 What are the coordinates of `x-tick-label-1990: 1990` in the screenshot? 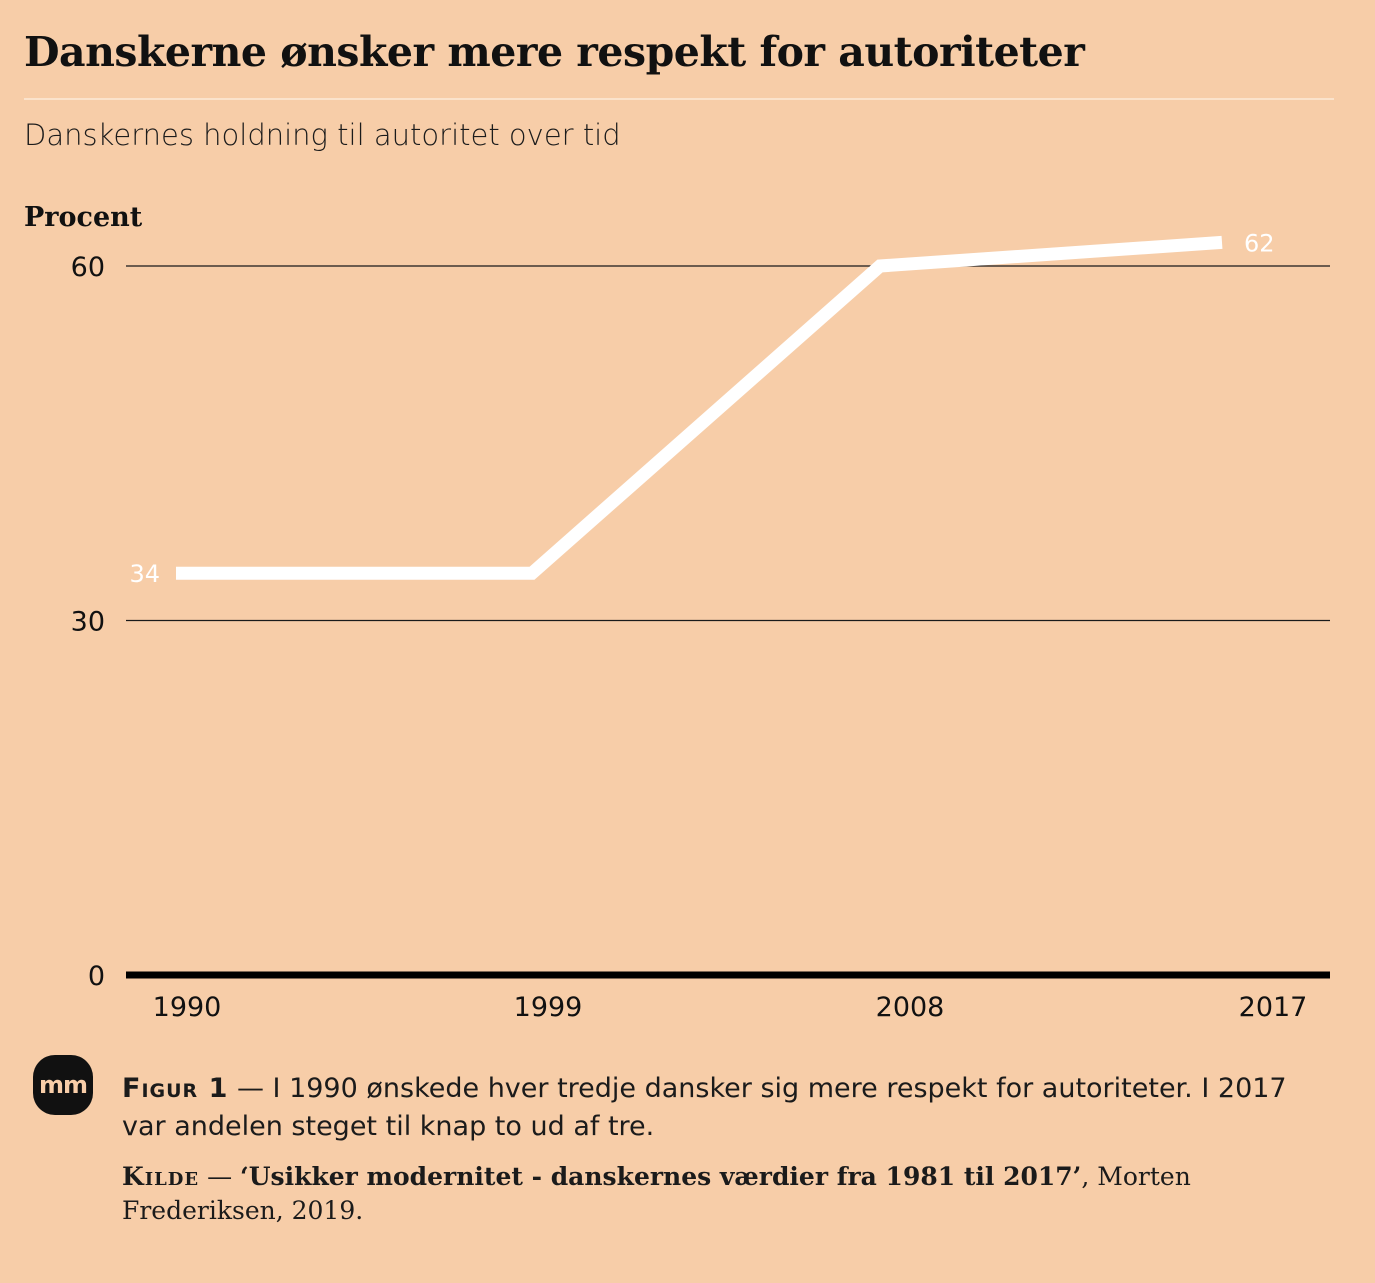 It's located at (187, 1007).